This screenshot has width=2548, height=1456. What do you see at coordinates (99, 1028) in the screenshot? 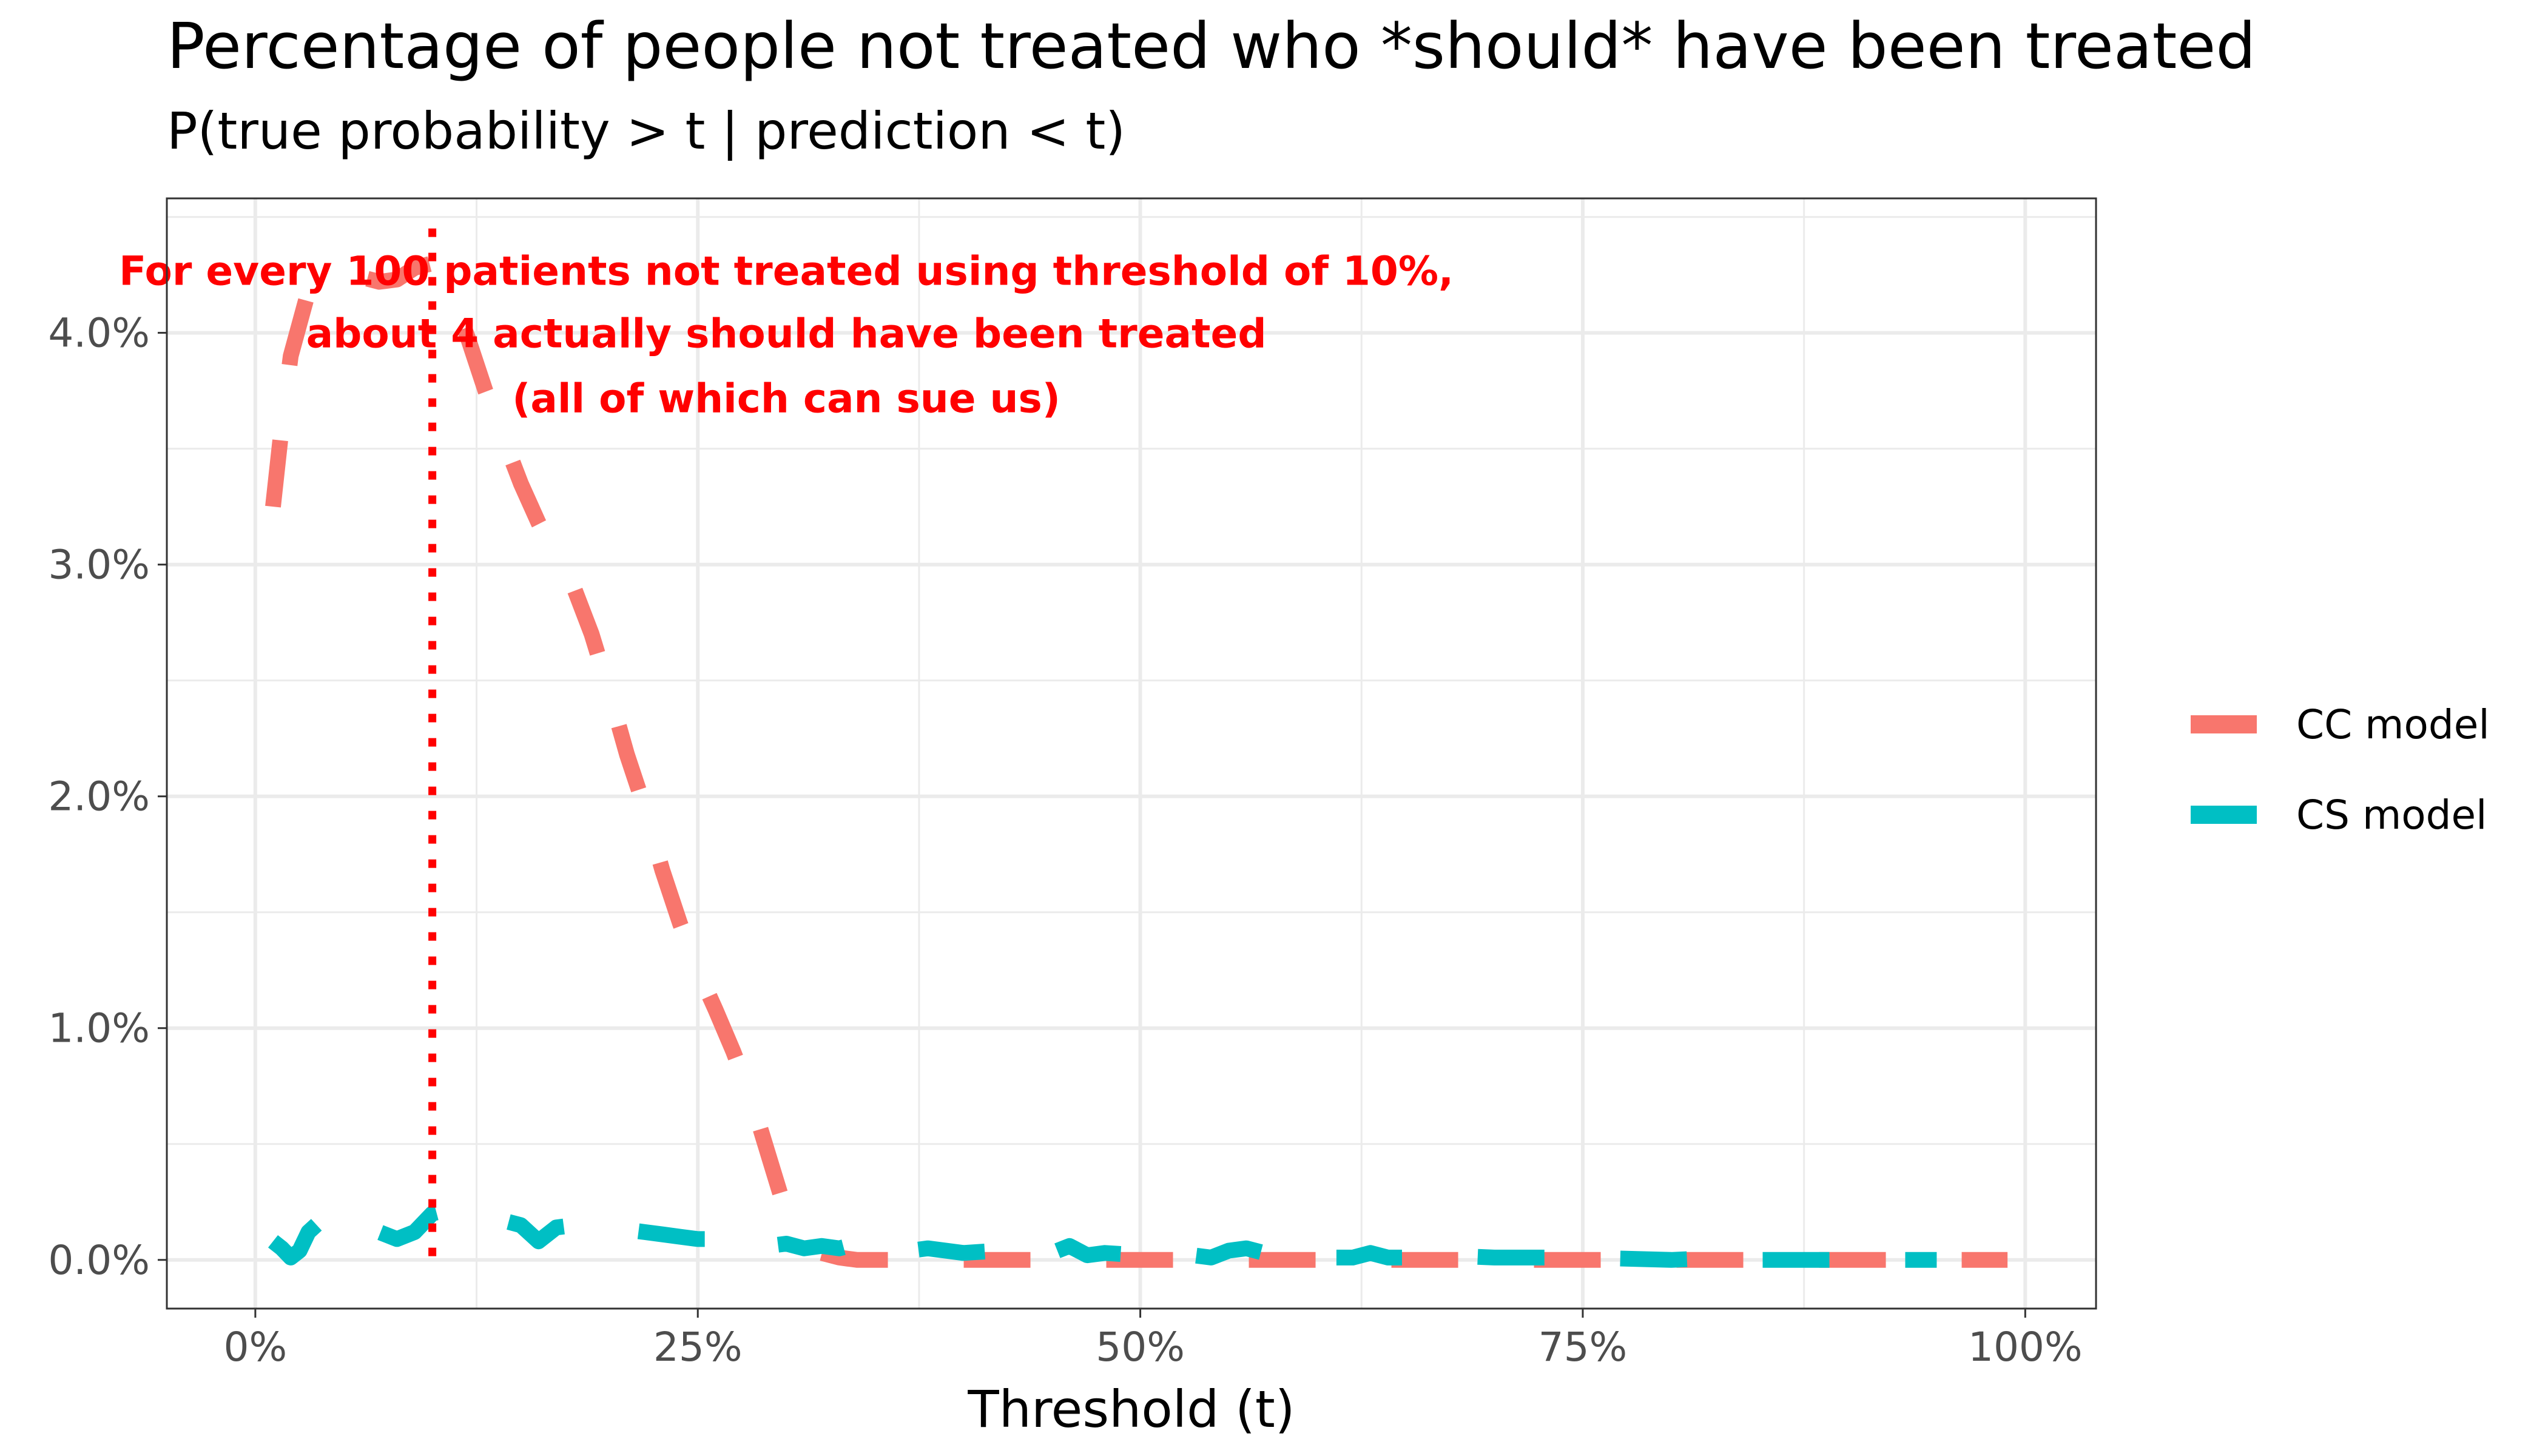
I see `y-tick-label: 1.0%` at bounding box center [99, 1028].